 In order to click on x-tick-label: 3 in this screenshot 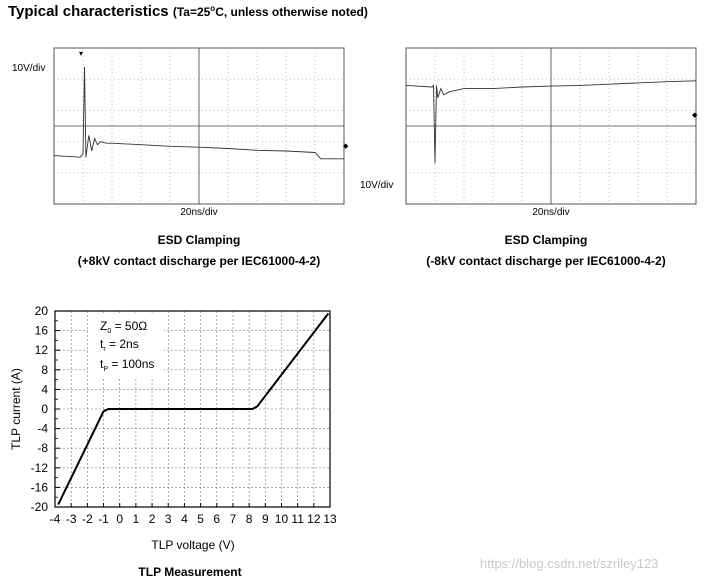, I will do `click(168, 519)`.